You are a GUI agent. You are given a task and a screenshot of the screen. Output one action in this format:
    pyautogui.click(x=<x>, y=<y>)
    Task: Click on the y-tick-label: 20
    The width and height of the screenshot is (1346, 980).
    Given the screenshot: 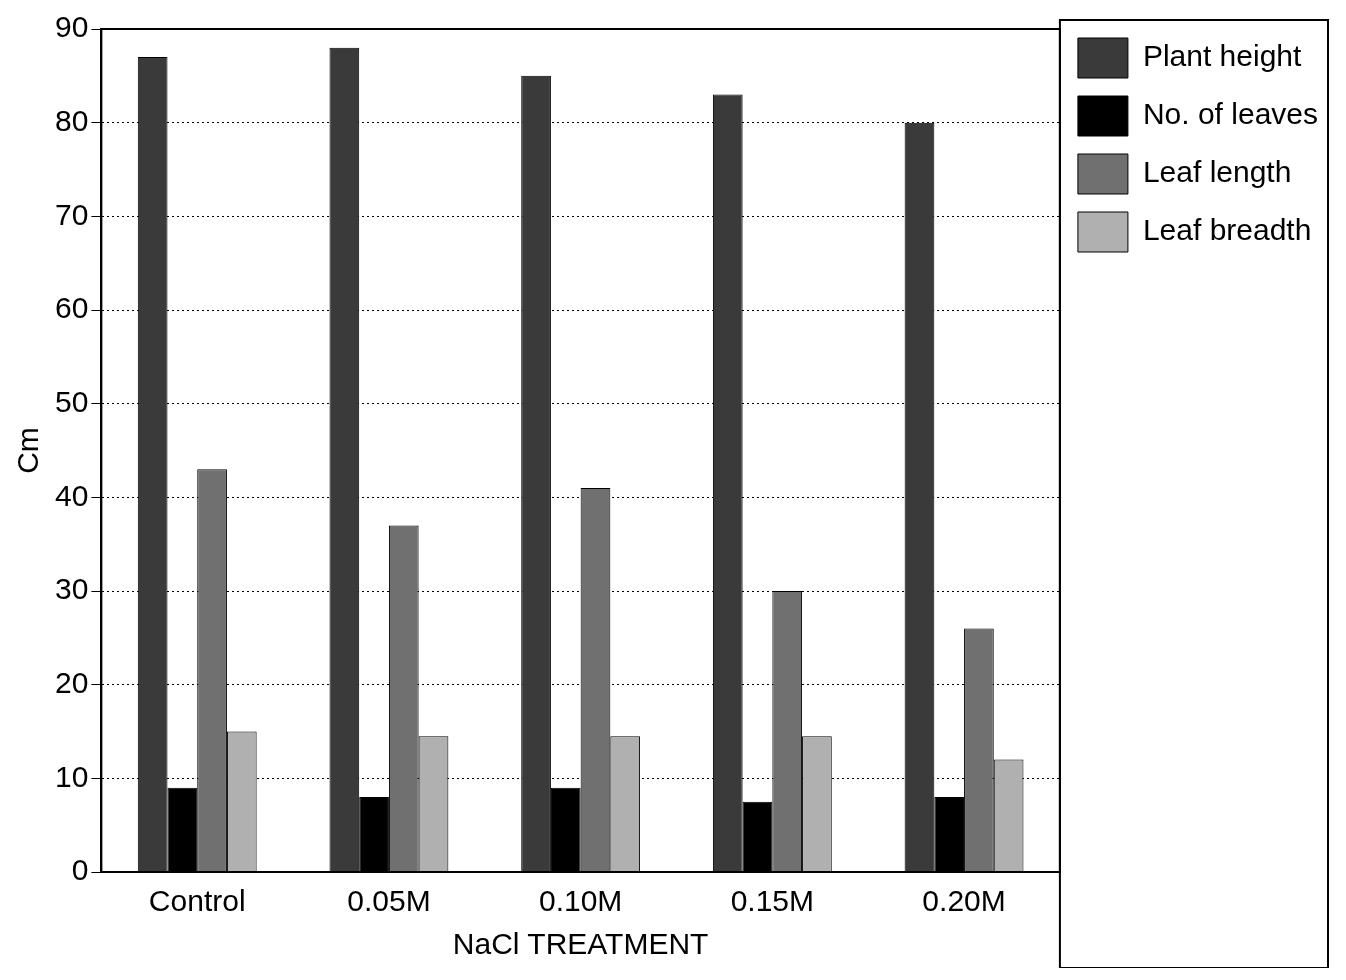 What is the action you would take?
    pyautogui.click(x=71, y=682)
    